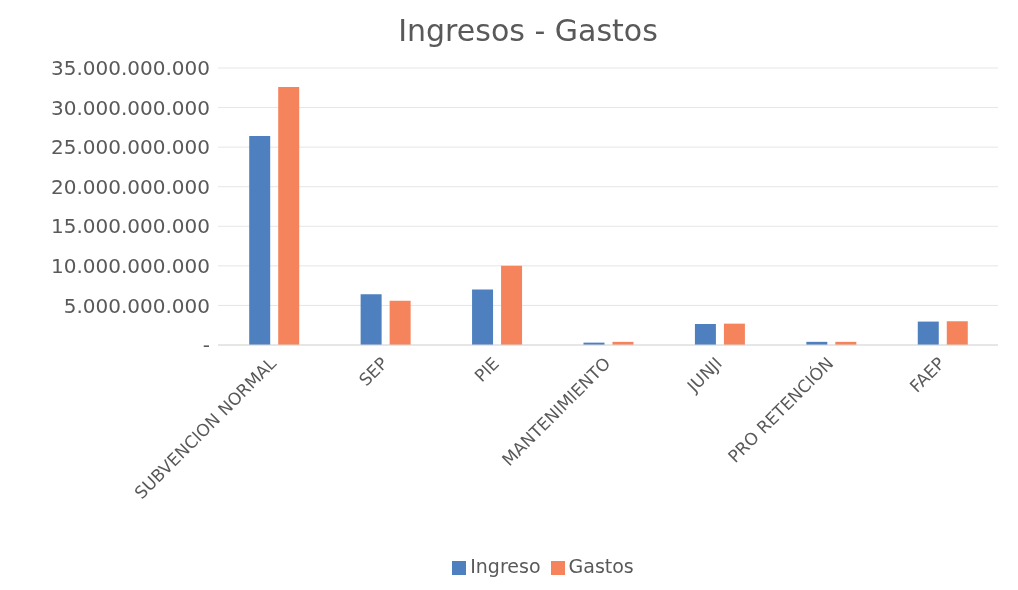  I want to click on y-tick-label: 15.000.000.000, so click(130, 226).